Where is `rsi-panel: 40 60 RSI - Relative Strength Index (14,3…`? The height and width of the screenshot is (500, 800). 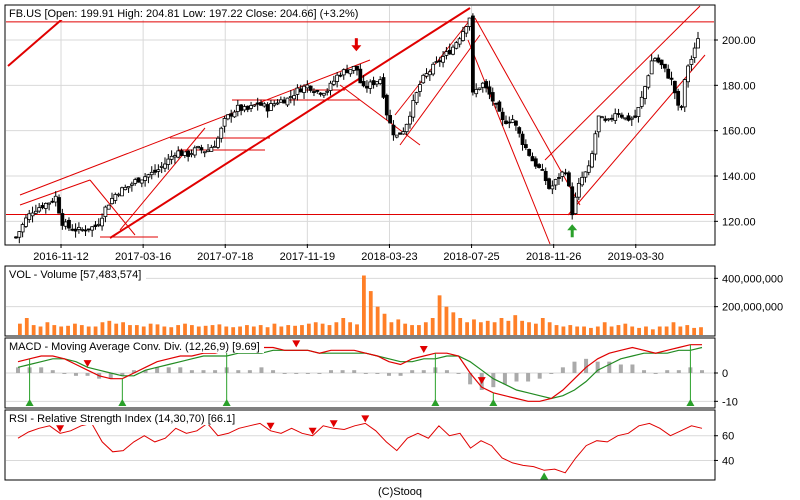
rsi-panel: 40 60 RSI - Relative Strength Index (14,3… is located at coordinates (369, 445).